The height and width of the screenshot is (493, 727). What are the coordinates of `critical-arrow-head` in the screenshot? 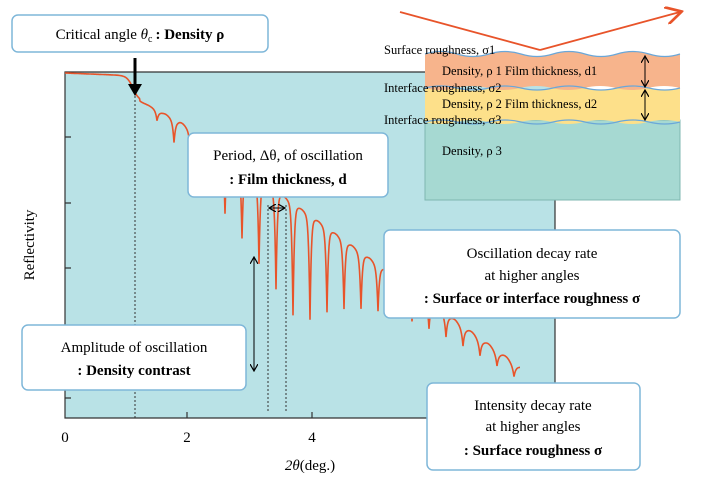 It's located at (135, 90).